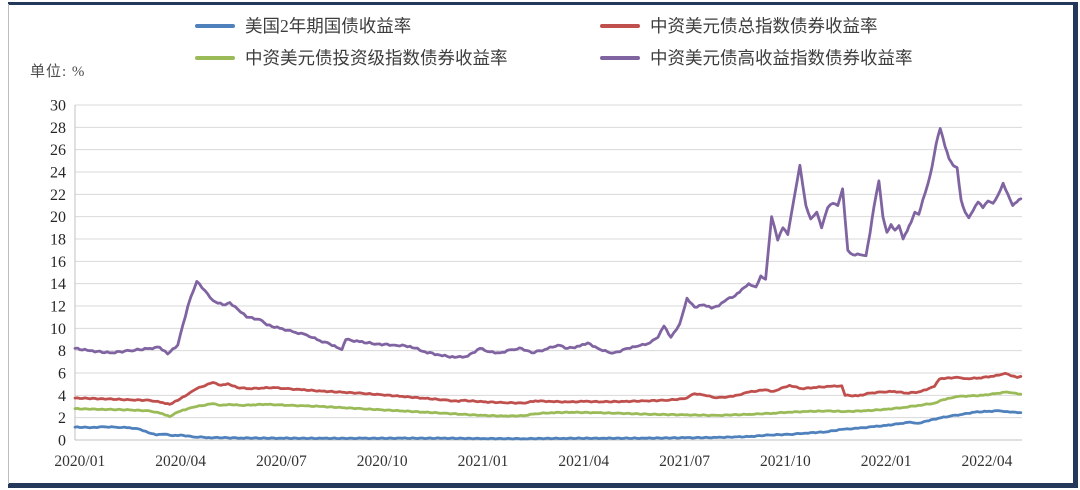 The width and height of the screenshot is (1080, 490). I want to click on legend-item-4: 中资美元债高收益指数债券收益率, so click(756, 57).